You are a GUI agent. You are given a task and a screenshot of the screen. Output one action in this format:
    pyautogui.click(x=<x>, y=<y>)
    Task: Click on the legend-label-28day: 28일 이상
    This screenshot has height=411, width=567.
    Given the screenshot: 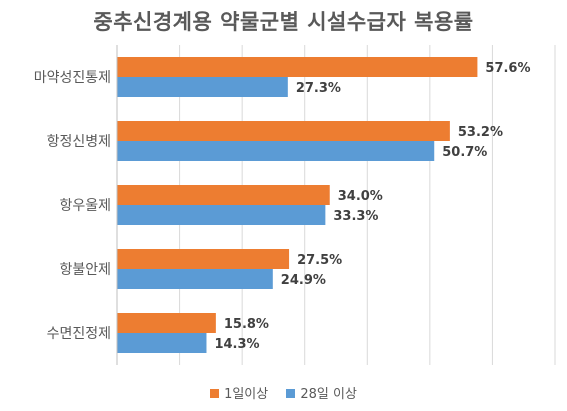 What is the action you would take?
    pyautogui.click(x=328, y=394)
    